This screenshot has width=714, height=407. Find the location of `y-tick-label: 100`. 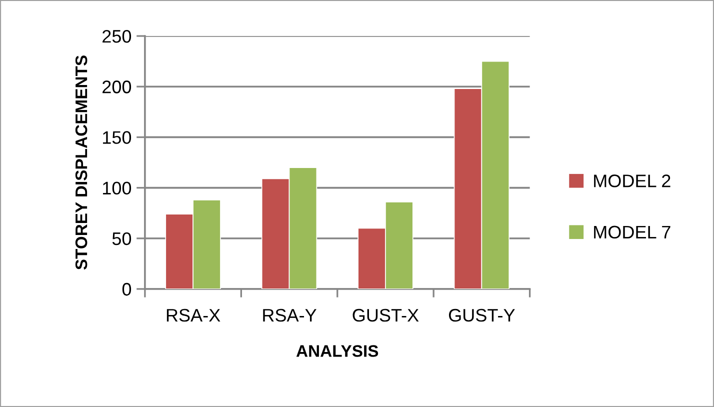

y-tick-label: 100 is located at coordinates (117, 188).